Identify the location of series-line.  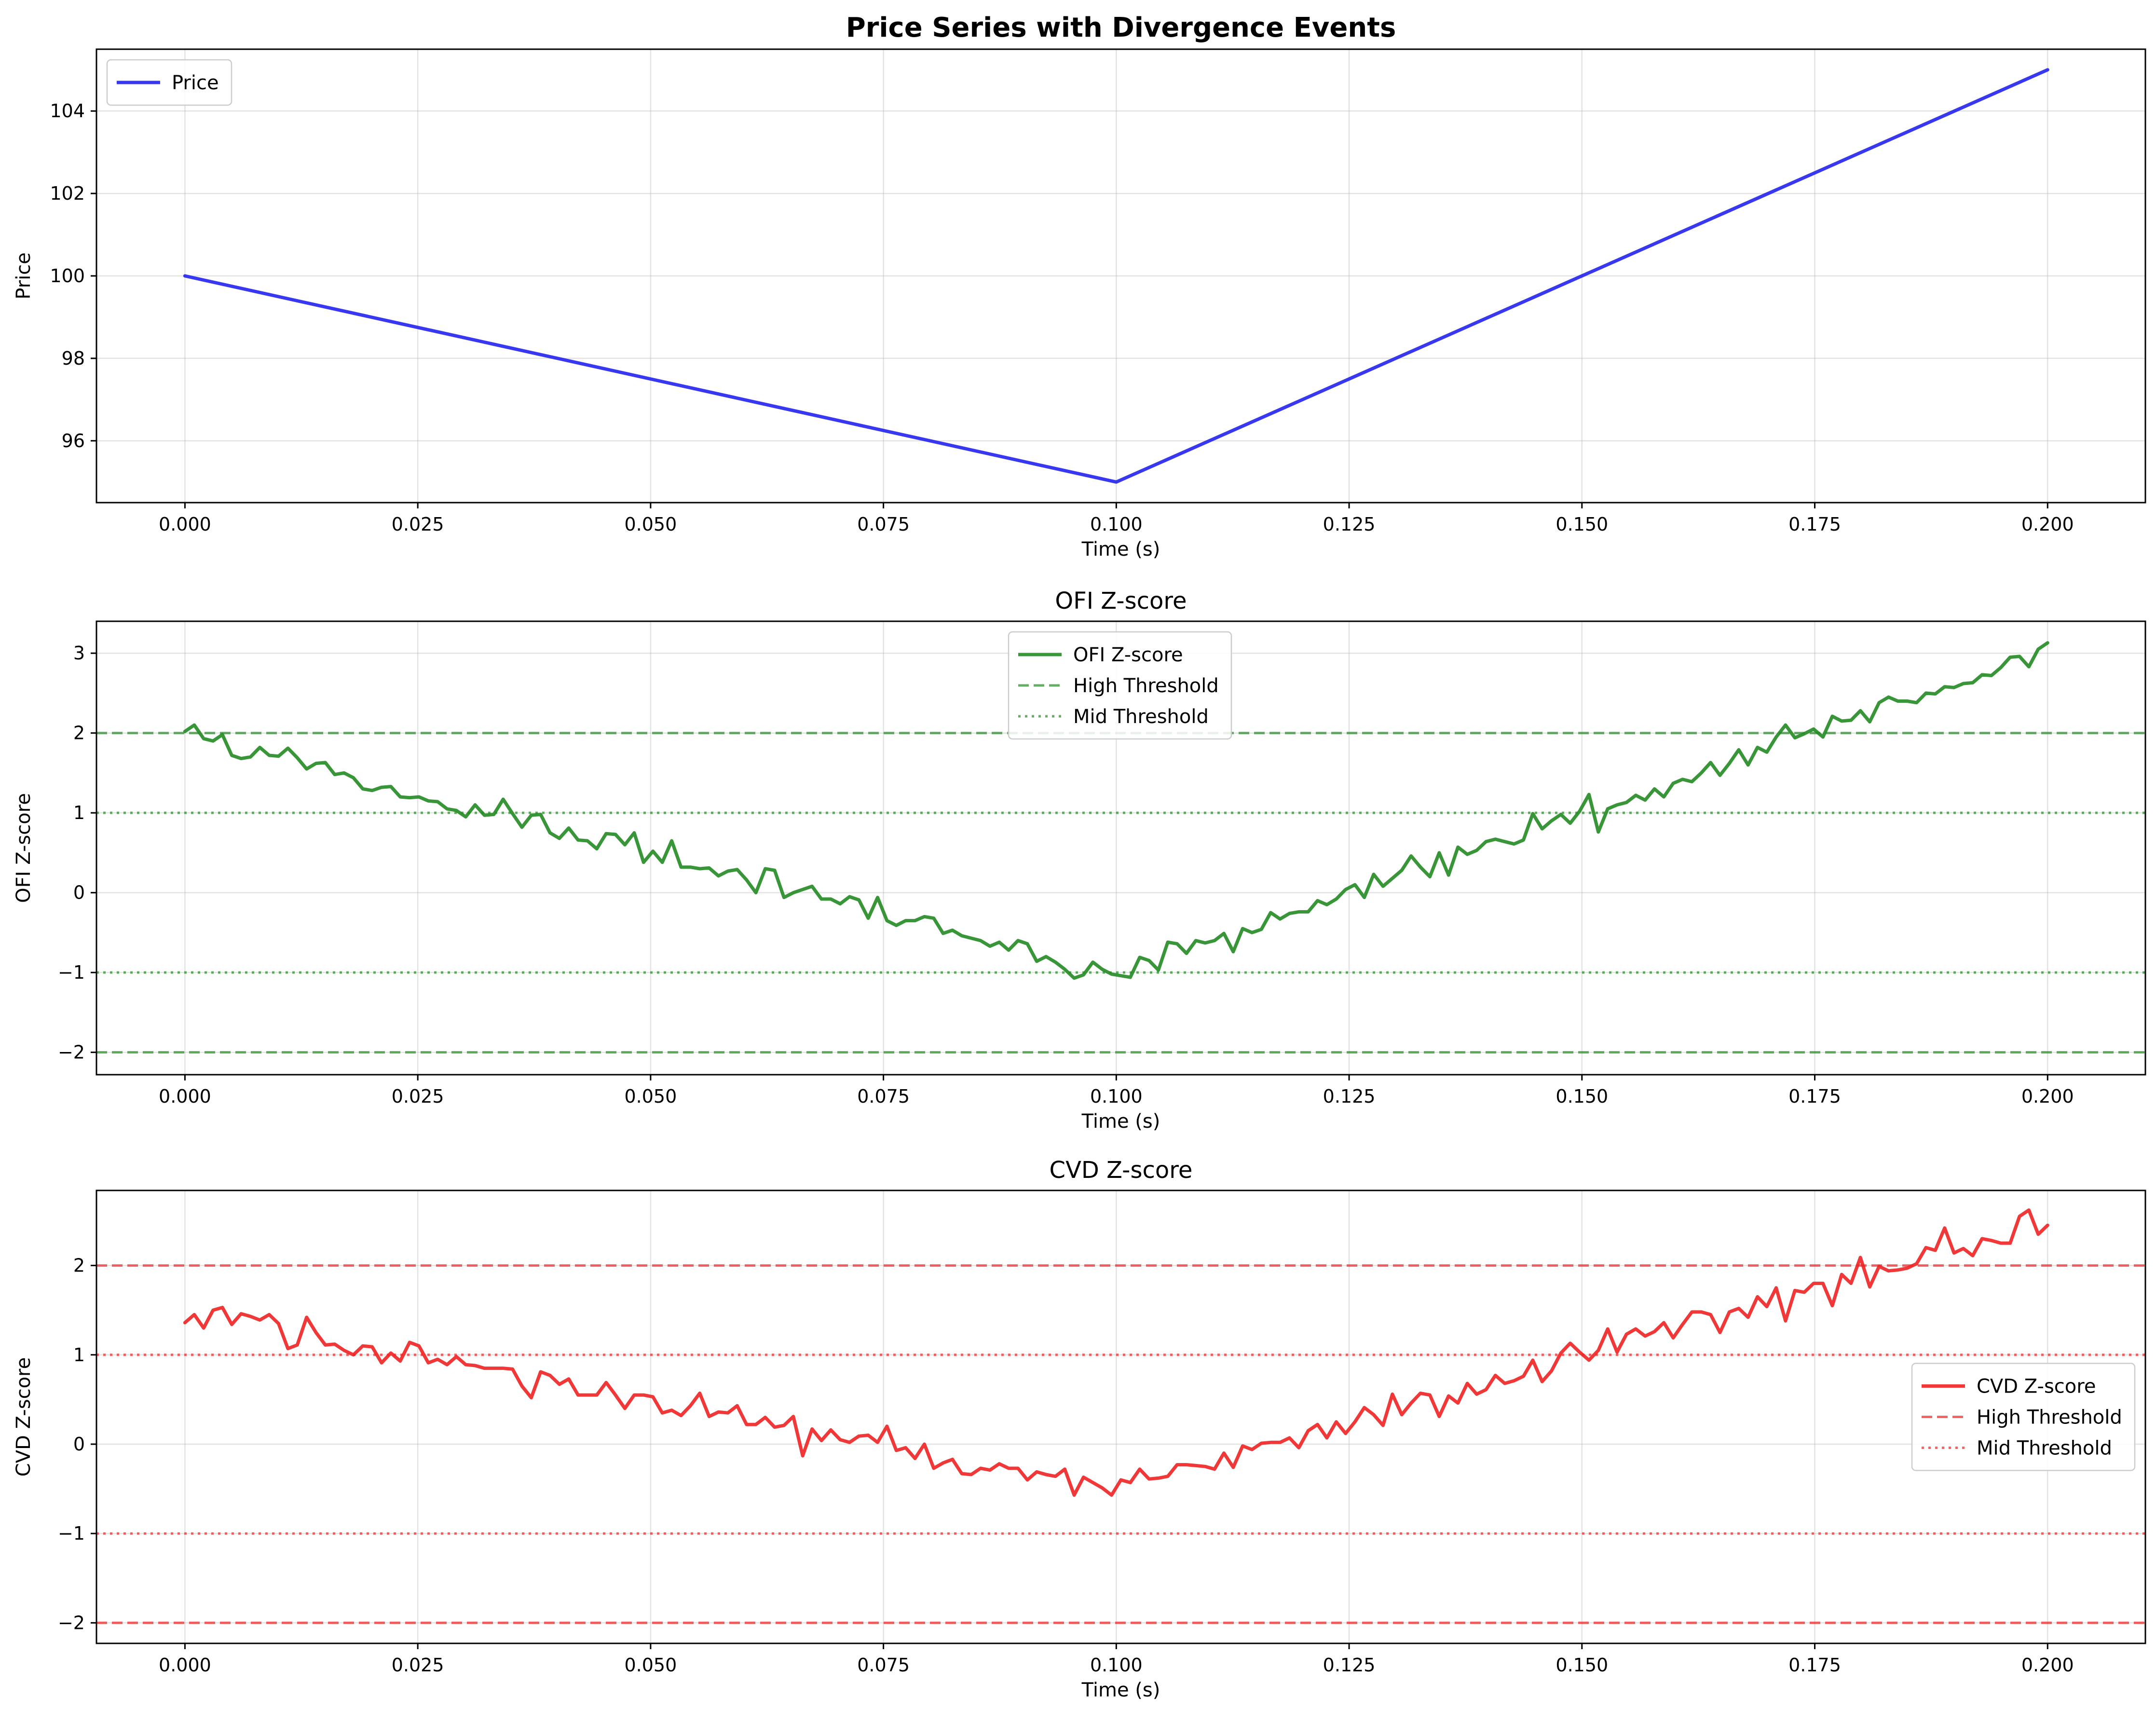
(1116, 1352).